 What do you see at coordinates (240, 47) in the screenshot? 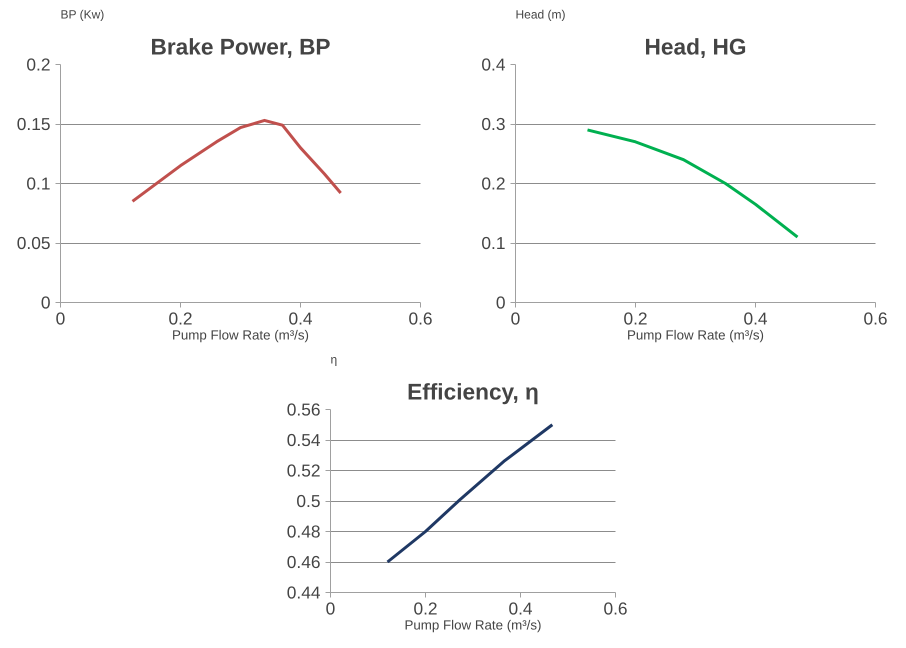
I see `chart-title: Brake Power, BP` at bounding box center [240, 47].